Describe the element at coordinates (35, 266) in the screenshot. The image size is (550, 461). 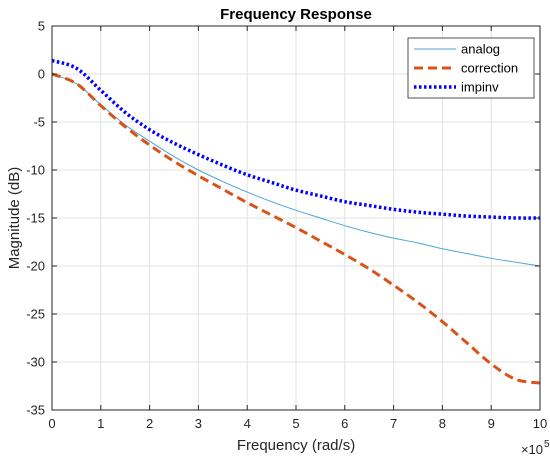
I see `y-tick-label: -20` at that location.